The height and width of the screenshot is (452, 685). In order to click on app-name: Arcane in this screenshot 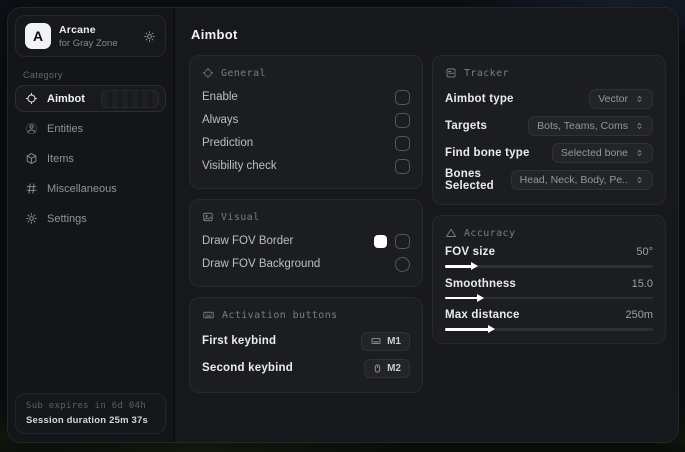, I will do `click(77, 29)`.